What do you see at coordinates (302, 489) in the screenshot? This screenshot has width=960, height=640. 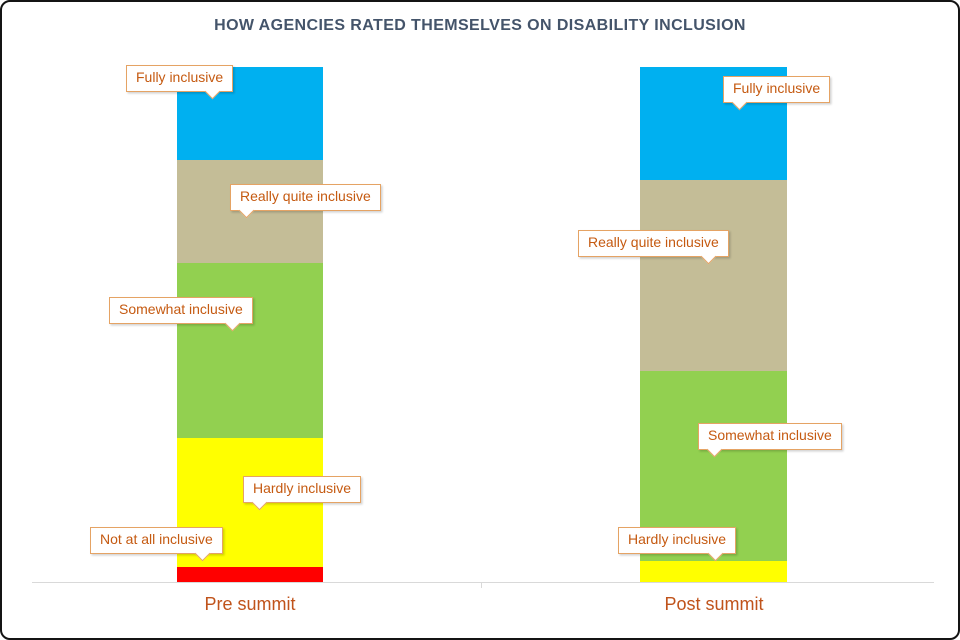 I see `callout-pre-hardly-inclusive: Hardly inclusive` at bounding box center [302, 489].